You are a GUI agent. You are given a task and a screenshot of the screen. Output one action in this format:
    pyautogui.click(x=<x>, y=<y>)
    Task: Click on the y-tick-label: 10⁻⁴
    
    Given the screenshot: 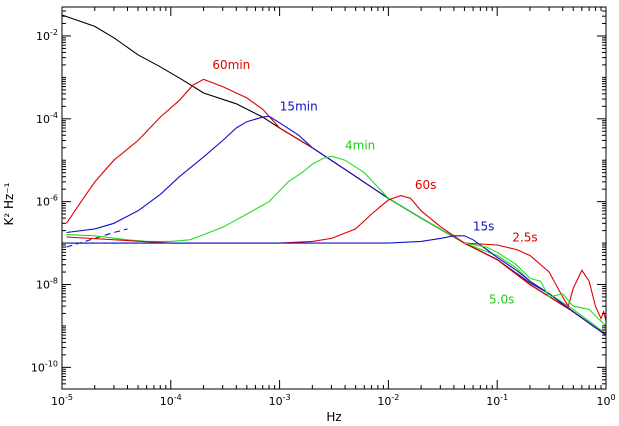 What is the action you would take?
    pyautogui.click(x=47, y=118)
    